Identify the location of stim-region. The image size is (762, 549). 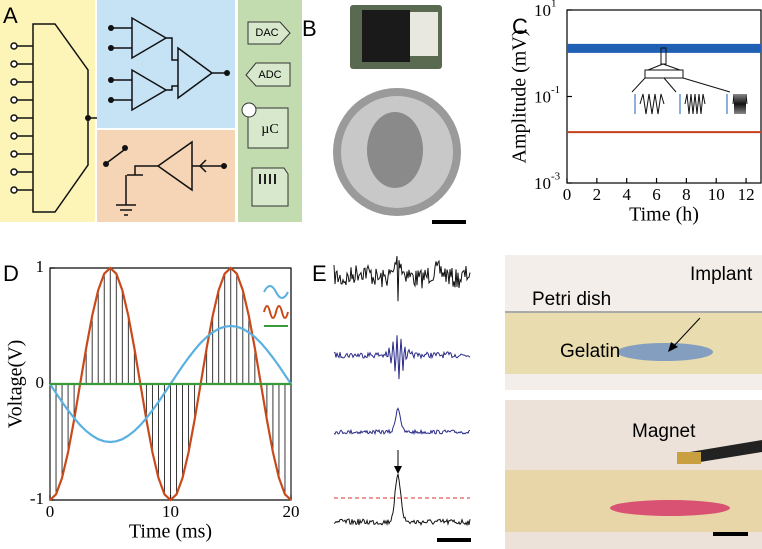
(166, 176).